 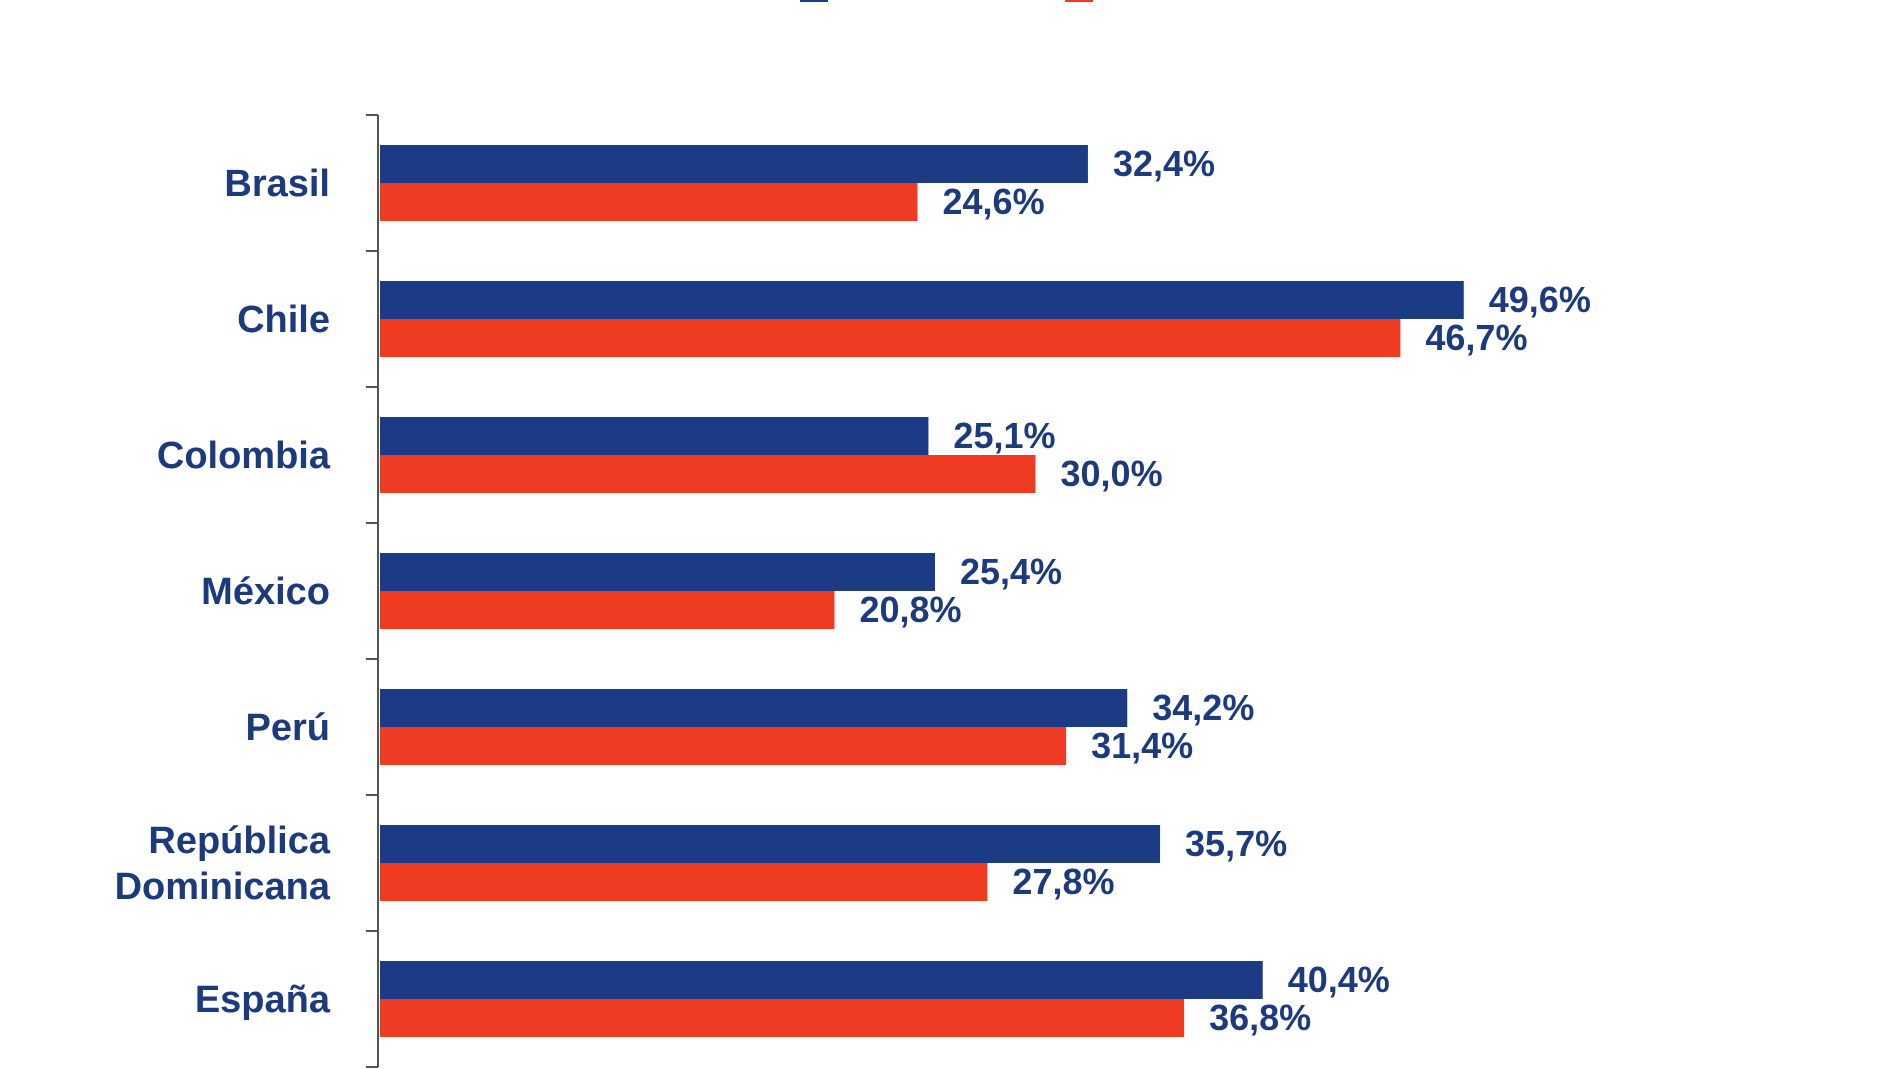 I want to click on legend, so click(x=946, y=1).